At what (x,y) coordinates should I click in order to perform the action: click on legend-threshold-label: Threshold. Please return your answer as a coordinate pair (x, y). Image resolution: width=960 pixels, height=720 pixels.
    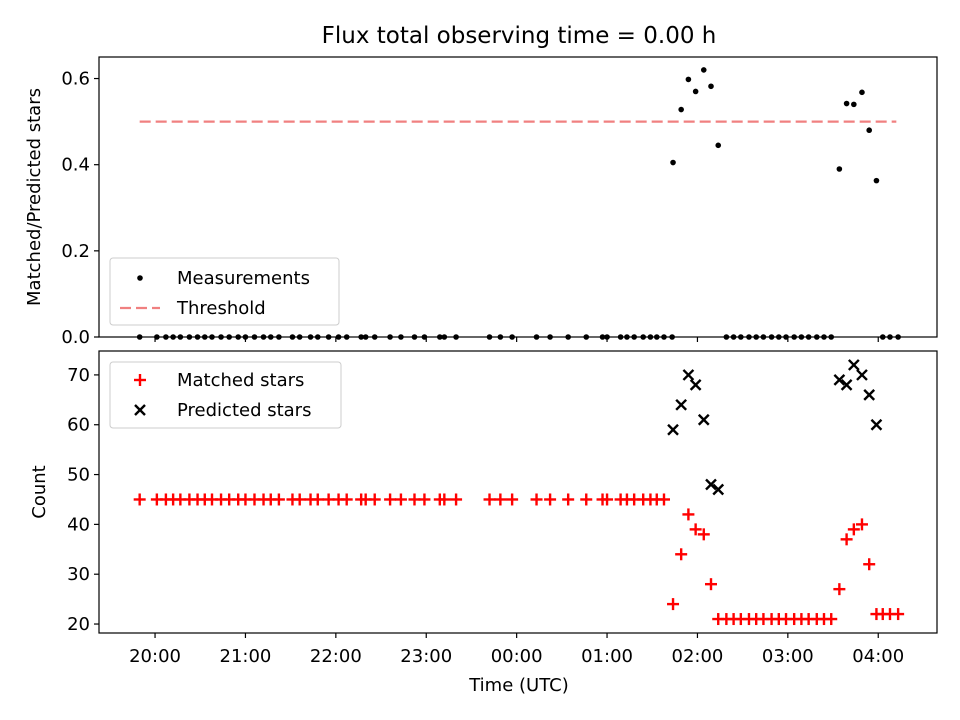
    Looking at the image, I should click on (221, 308).